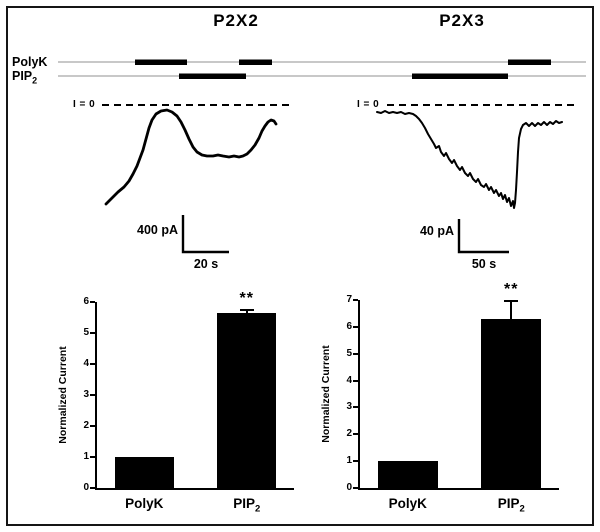  I want to click on pip2-row-label-text: PIP, so click(22, 76).